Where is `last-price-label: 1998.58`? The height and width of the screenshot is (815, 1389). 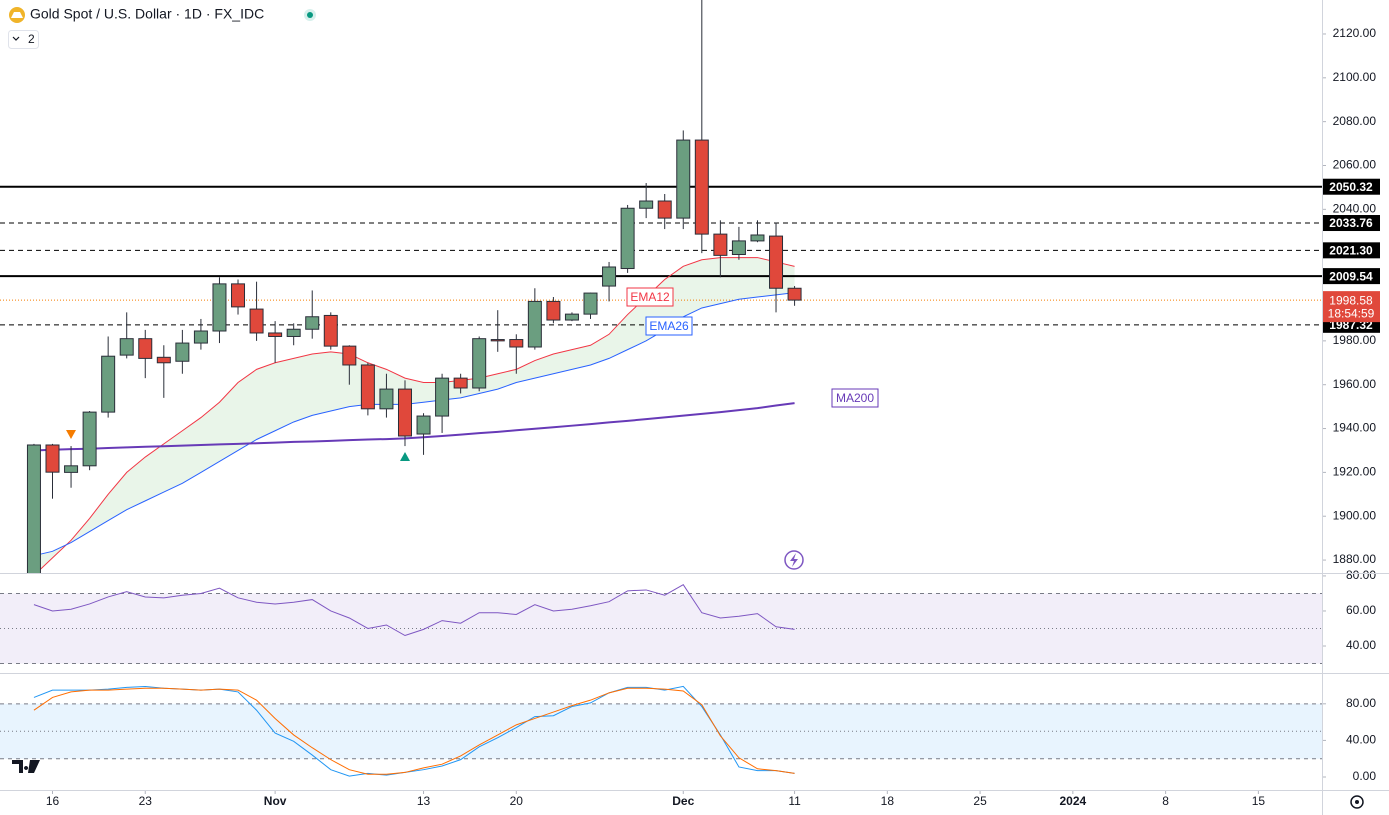
last-price-label: 1998.58 is located at coordinates (1351, 300).